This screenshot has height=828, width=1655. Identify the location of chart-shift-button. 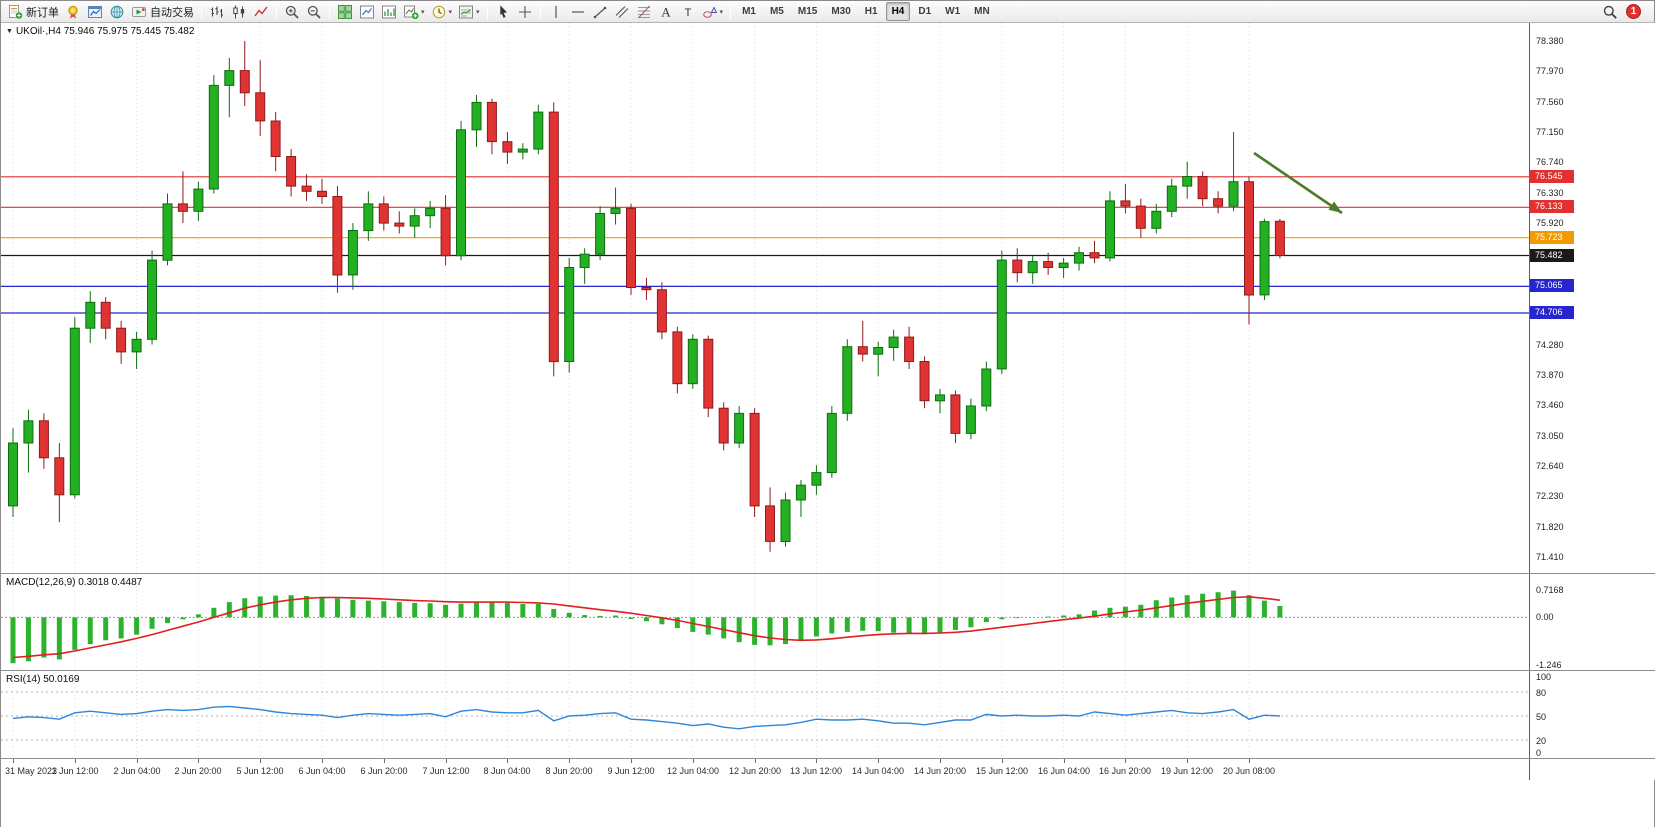
(389, 11).